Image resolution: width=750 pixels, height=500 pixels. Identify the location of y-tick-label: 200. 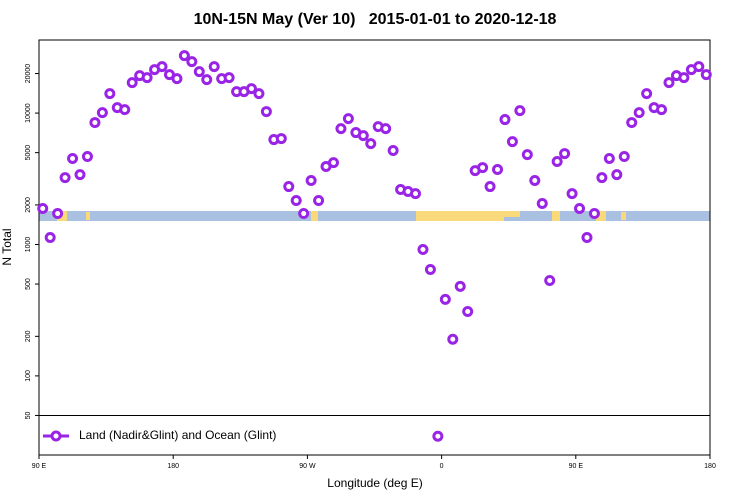
(28, 336).